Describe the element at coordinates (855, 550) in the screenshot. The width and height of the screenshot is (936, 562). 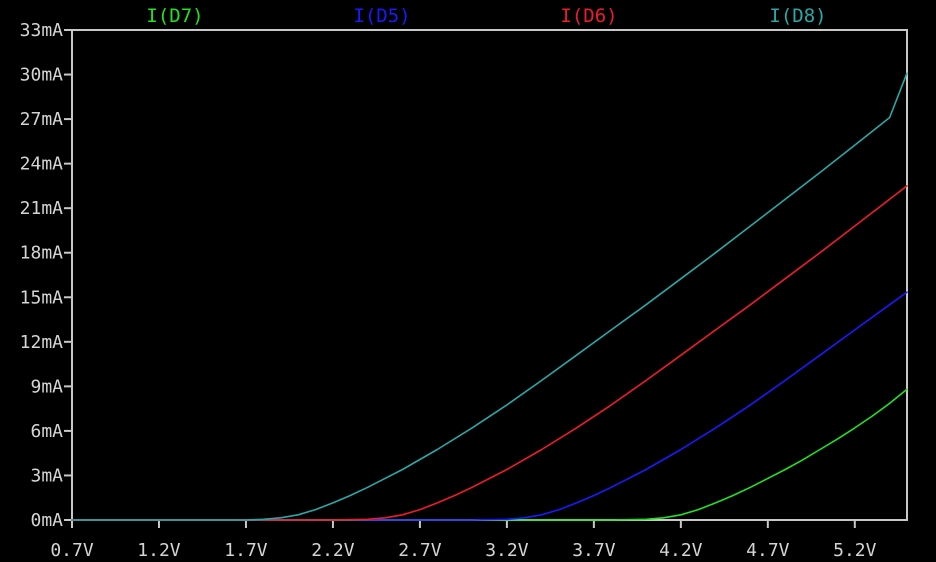
I see `x-tick-label: 5.2V` at that location.